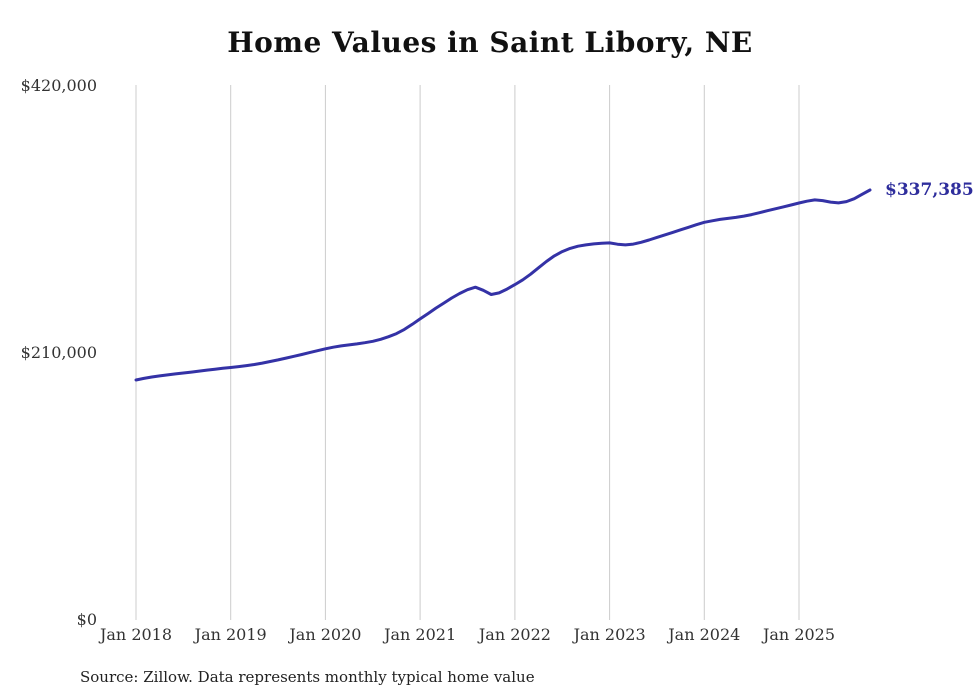 This screenshot has width=980, height=699. What do you see at coordinates (514, 634) in the screenshot?
I see `x-axis-tick-label: Jan 2022` at bounding box center [514, 634].